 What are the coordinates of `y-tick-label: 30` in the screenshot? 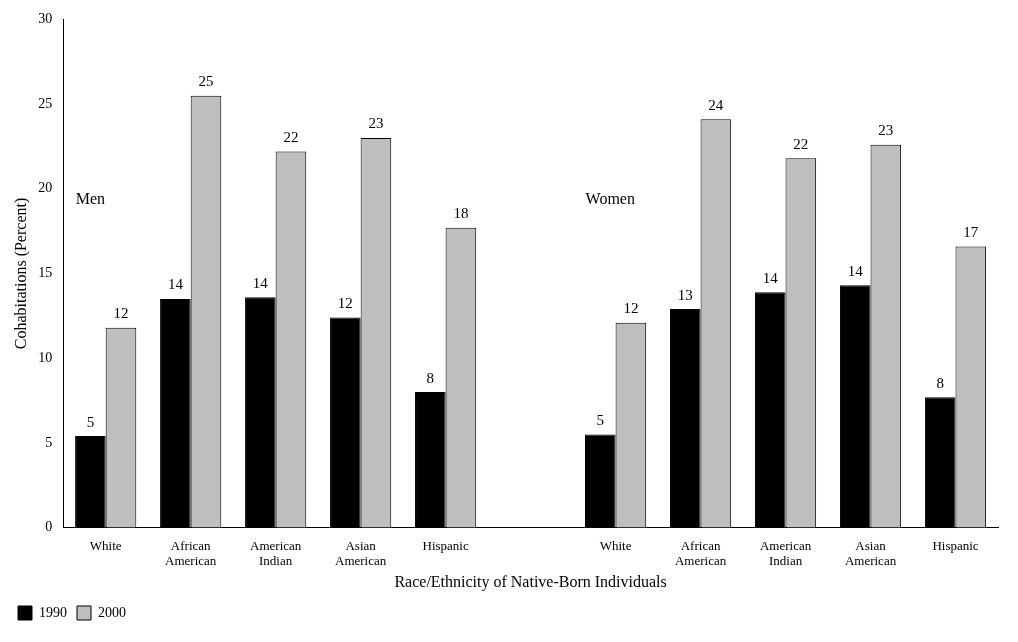 It's located at (45, 19).